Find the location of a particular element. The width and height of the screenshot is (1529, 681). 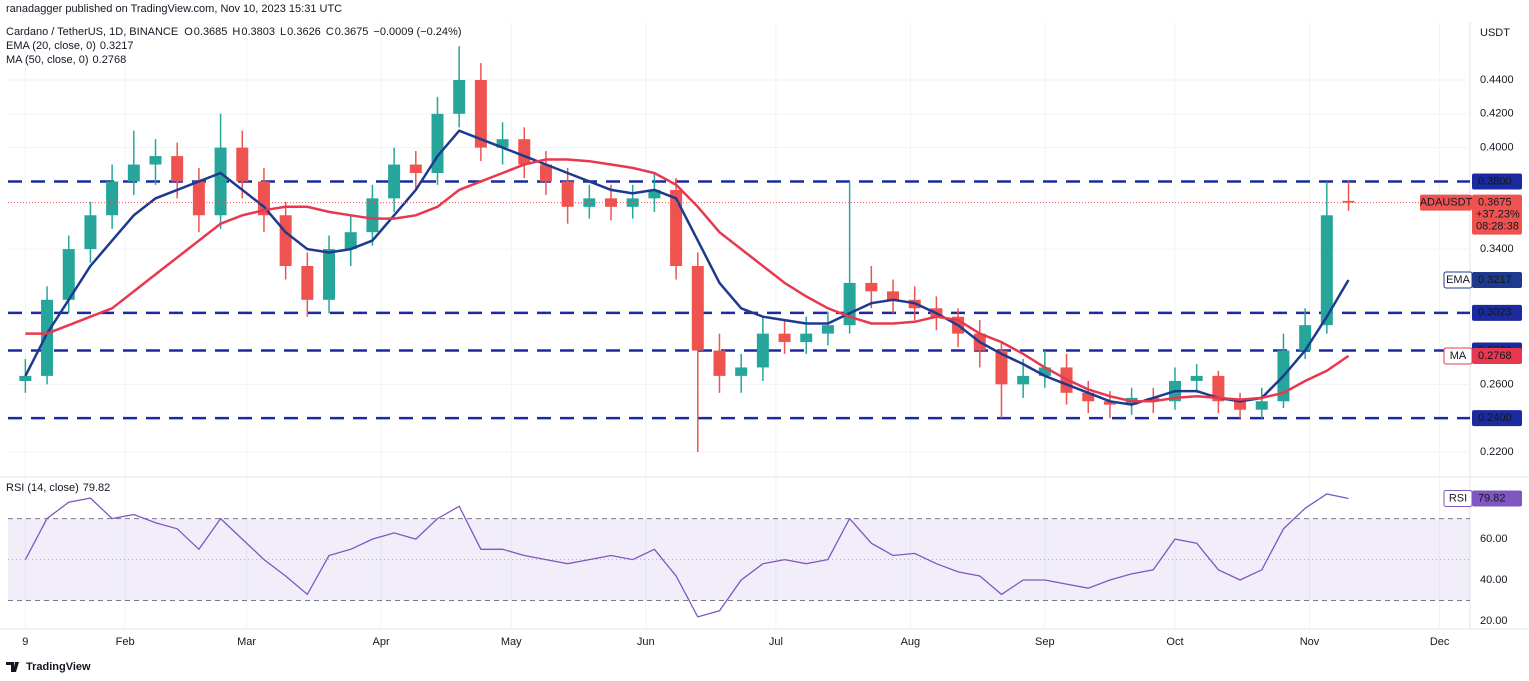

ohlc-letter: H is located at coordinates (236, 32).